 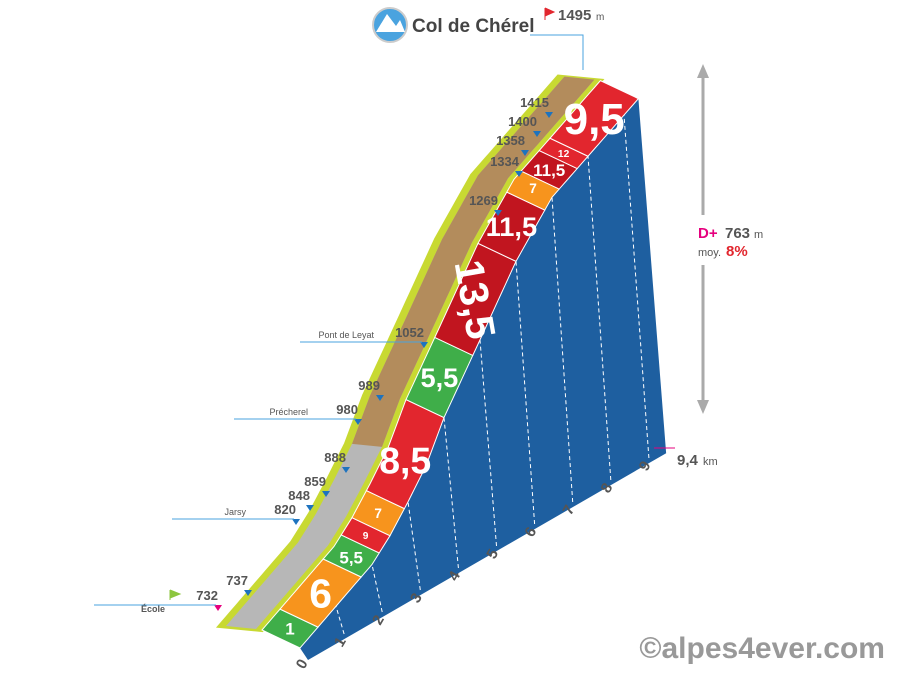 I want to click on grade-label: 9, so click(x=366, y=536).